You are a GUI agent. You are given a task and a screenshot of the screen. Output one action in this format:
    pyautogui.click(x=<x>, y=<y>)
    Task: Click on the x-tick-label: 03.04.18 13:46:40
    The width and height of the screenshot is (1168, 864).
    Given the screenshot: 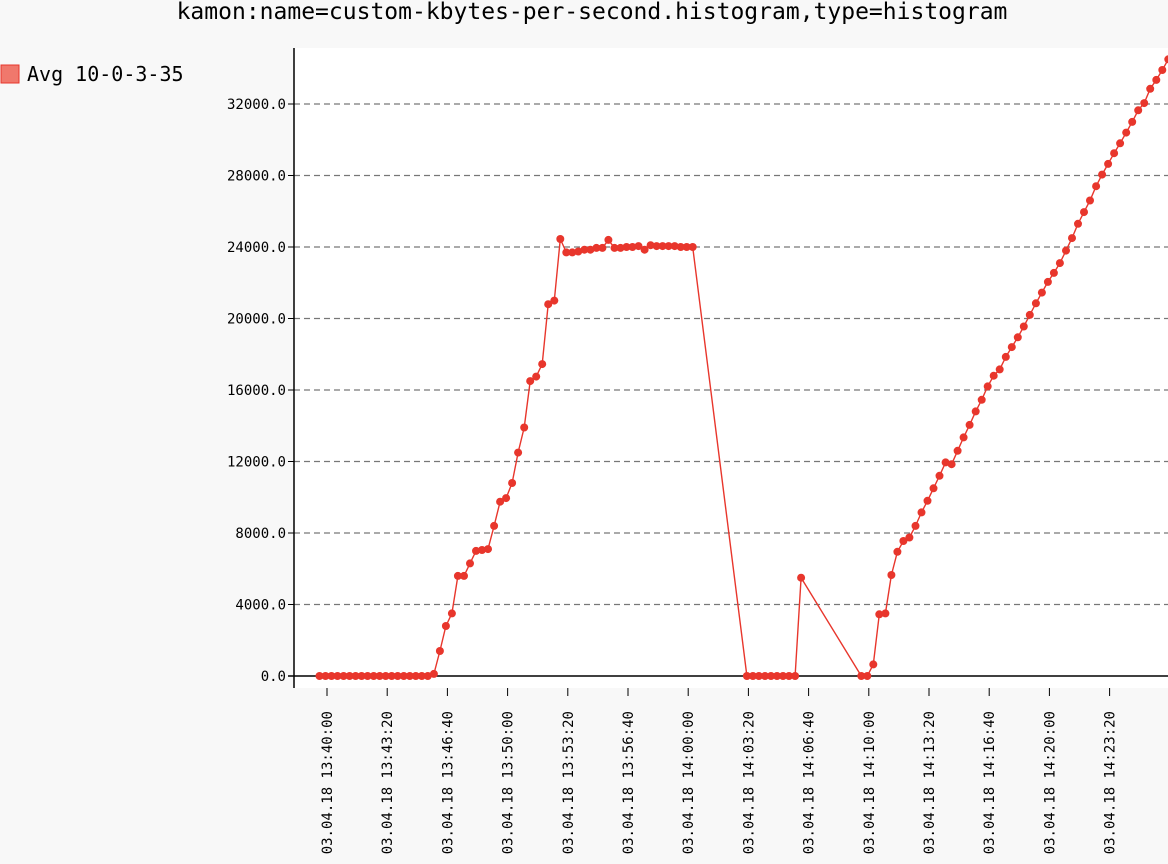 What is the action you would take?
    pyautogui.click(x=448, y=782)
    